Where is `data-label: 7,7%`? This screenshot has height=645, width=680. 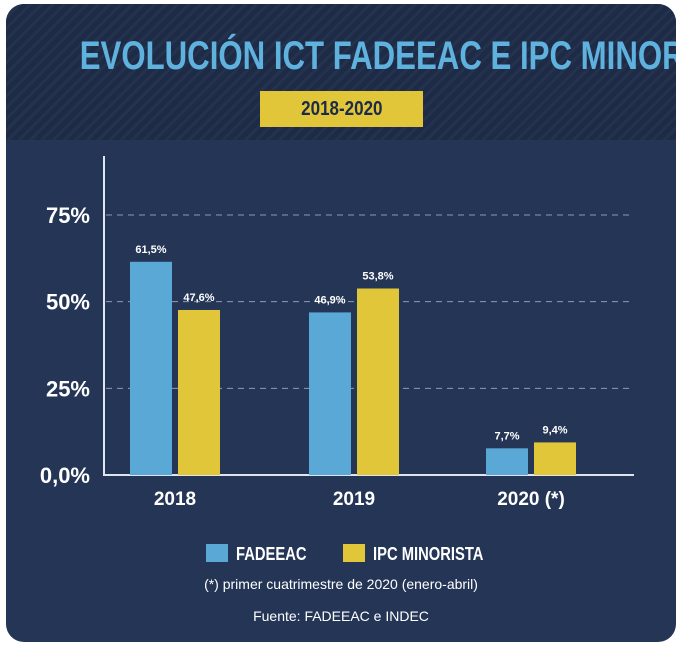 data-label: 7,7% is located at coordinates (506, 436).